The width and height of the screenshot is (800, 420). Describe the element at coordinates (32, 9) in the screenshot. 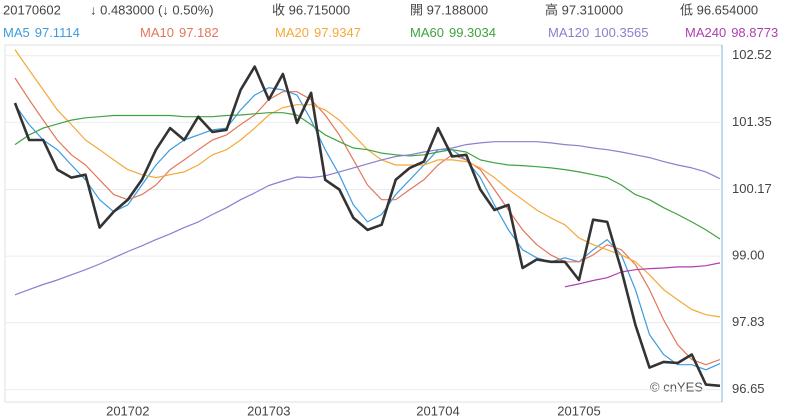

I see `header-info: 20170602` at that location.